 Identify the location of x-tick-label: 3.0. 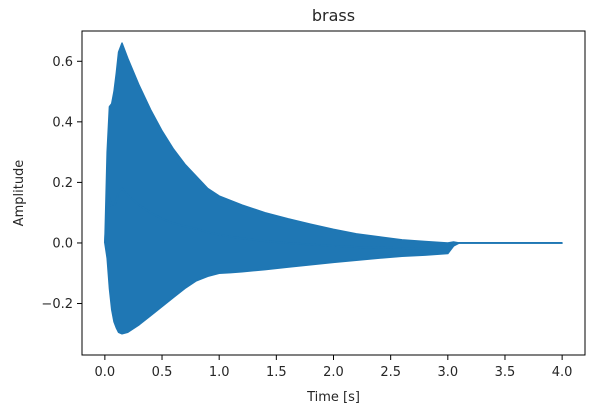
(447, 372).